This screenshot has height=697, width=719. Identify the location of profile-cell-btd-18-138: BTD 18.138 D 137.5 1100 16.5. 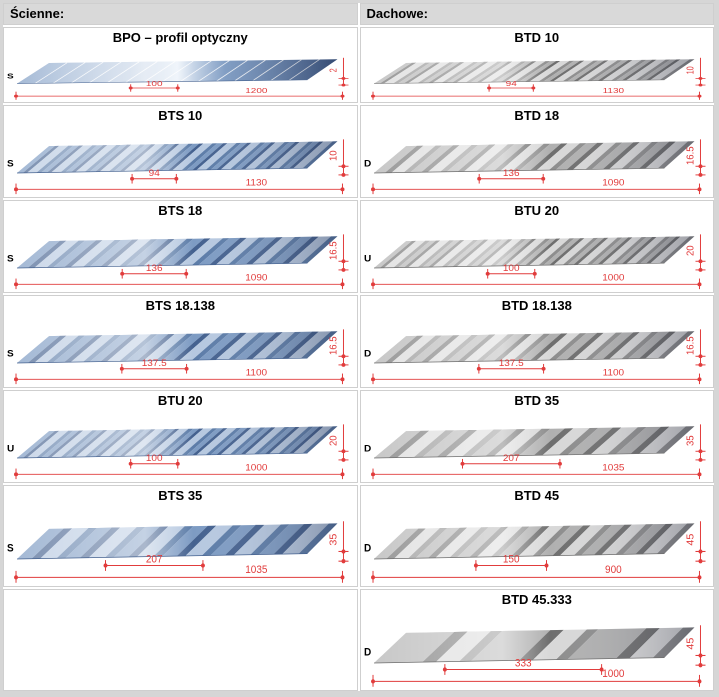
(536, 341).